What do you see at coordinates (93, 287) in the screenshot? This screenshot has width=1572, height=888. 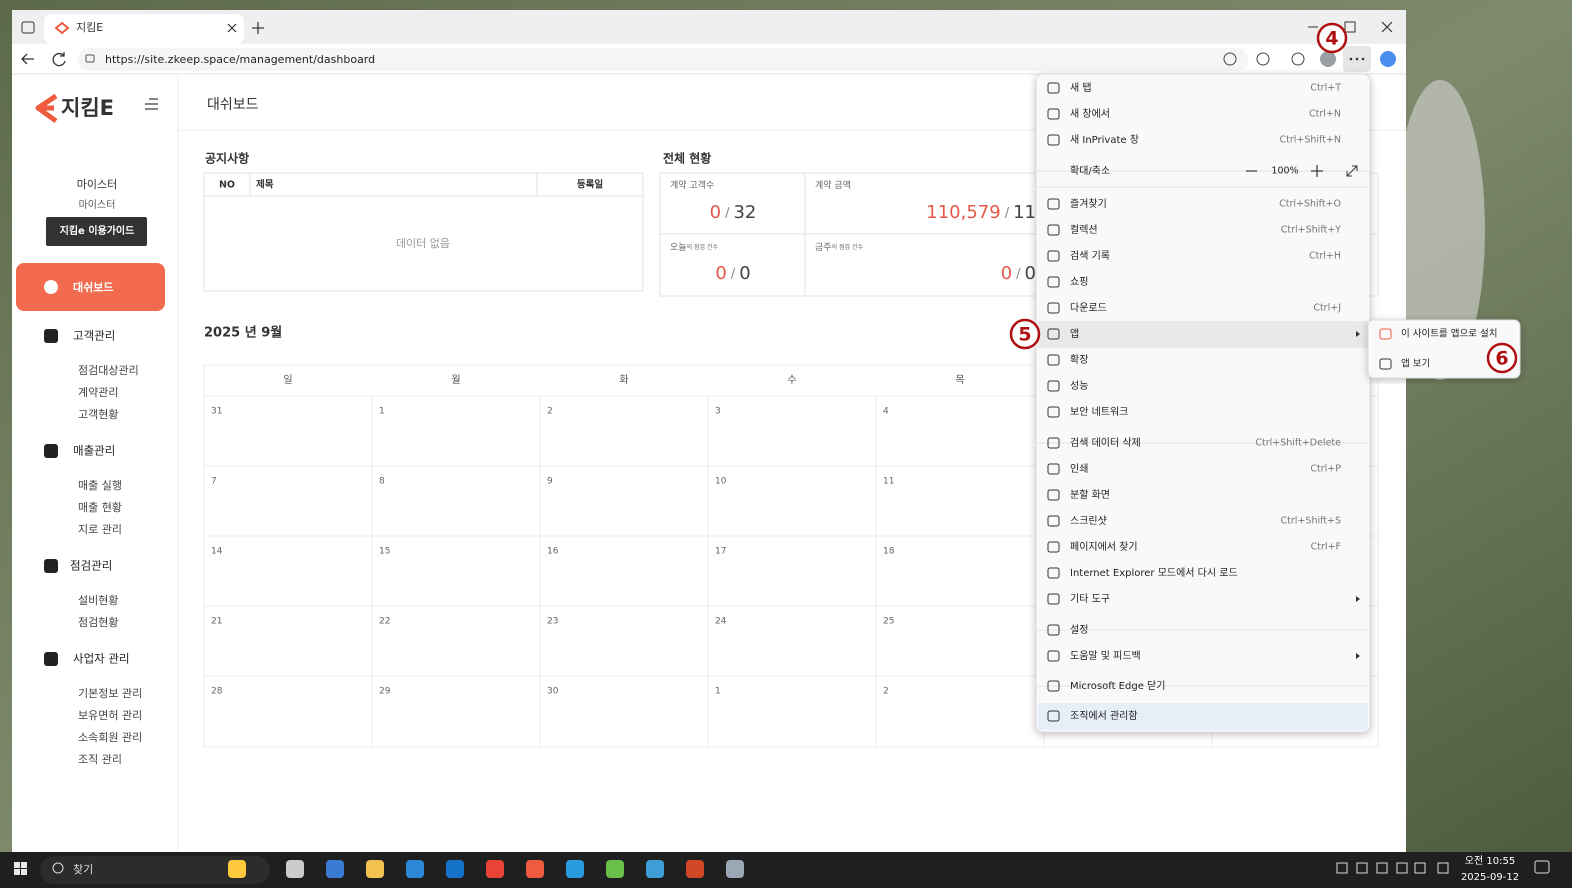 I see `active-menu-label: 대쉬보드` at bounding box center [93, 287].